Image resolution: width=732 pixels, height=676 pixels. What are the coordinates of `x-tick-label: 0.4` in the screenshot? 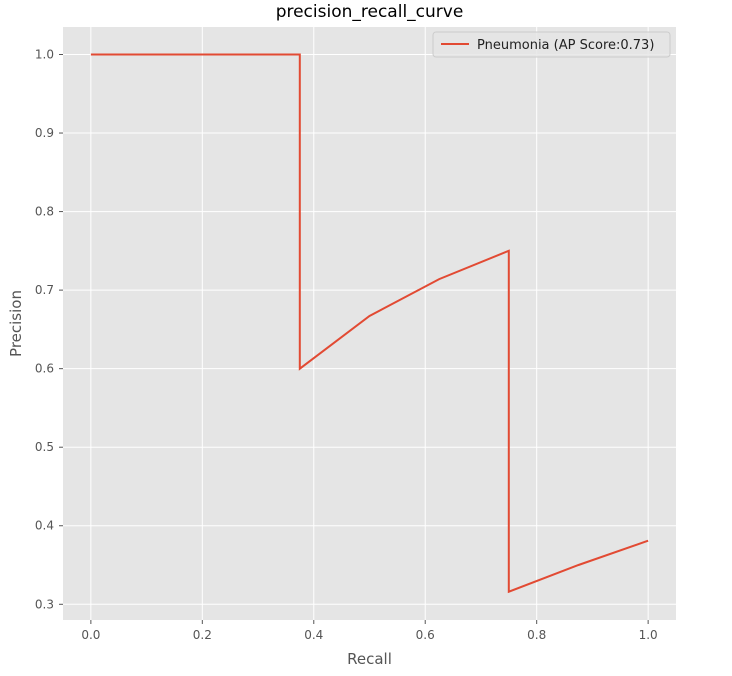 It's located at (313, 635).